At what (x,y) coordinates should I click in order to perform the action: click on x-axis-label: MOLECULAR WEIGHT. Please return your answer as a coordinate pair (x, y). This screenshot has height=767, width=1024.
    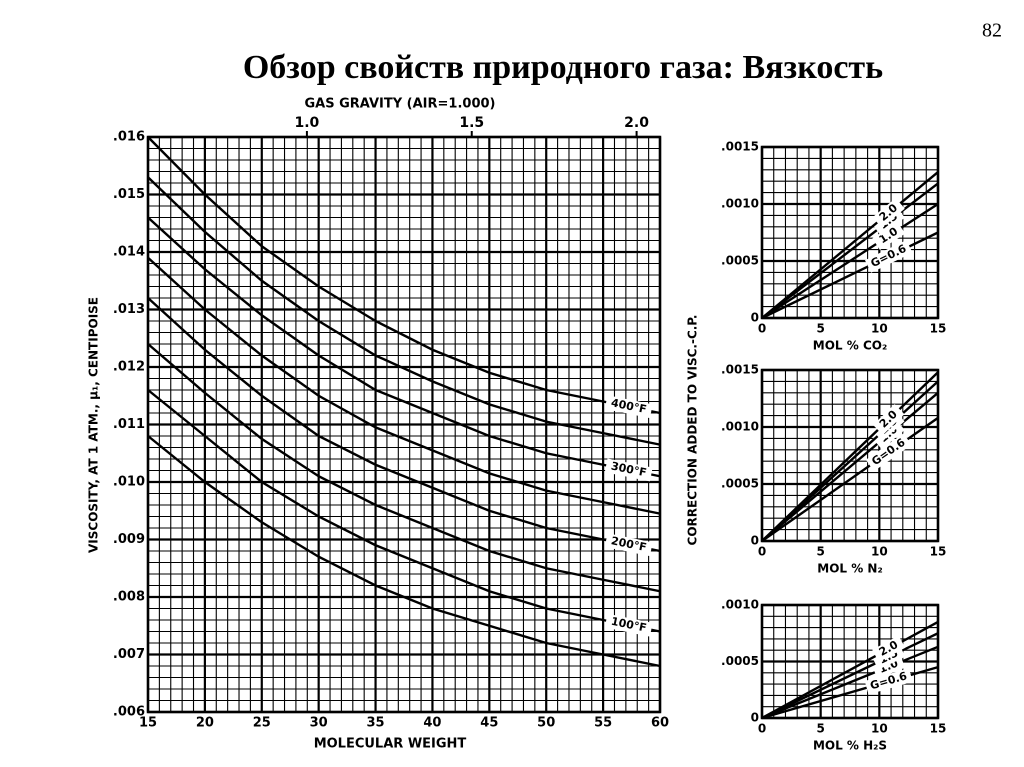
    Looking at the image, I should click on (390, 744).